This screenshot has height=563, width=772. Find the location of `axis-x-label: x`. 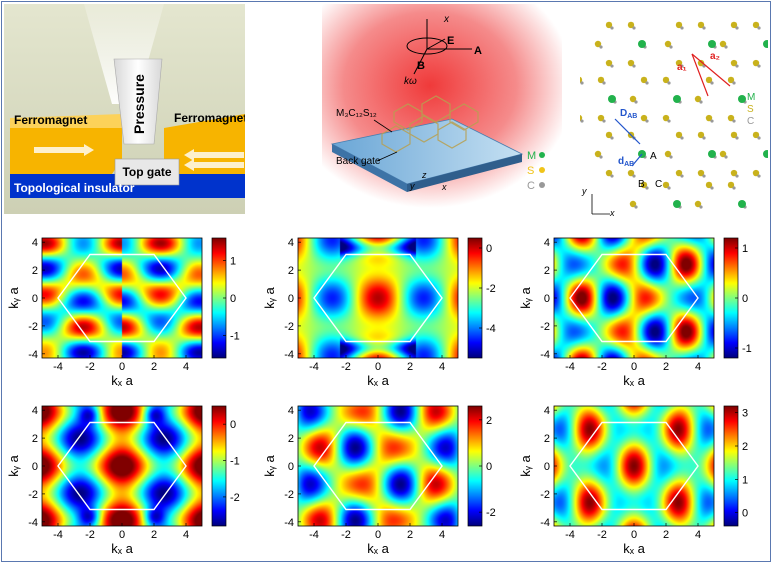

axis-x-label: x is located at coordinates (444, 187).